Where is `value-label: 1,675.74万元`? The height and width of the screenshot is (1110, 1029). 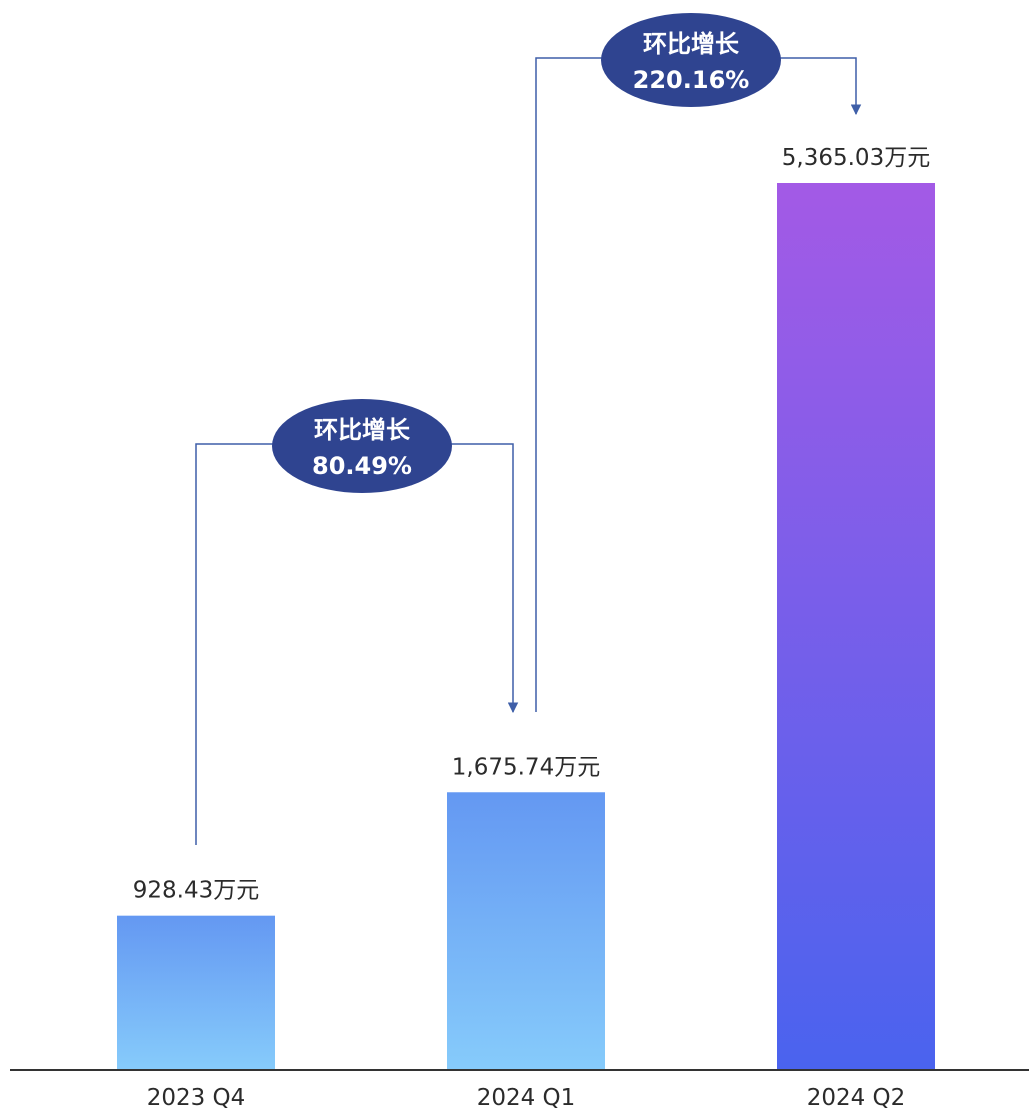 value-label: 1,675.74万元 is located at coordinates (526, 767).